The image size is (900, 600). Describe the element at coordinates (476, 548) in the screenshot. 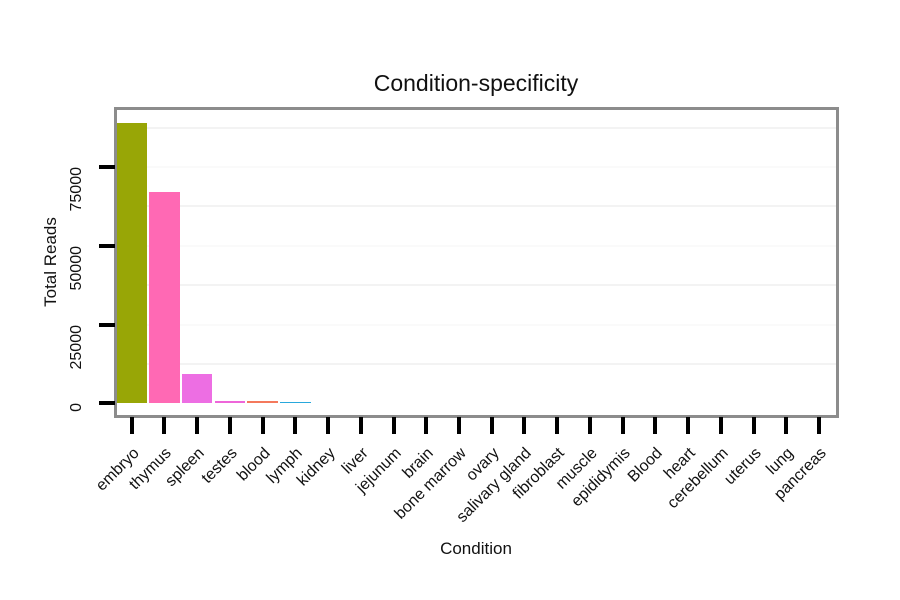

I see `x-axis-title: Condition` at that location.